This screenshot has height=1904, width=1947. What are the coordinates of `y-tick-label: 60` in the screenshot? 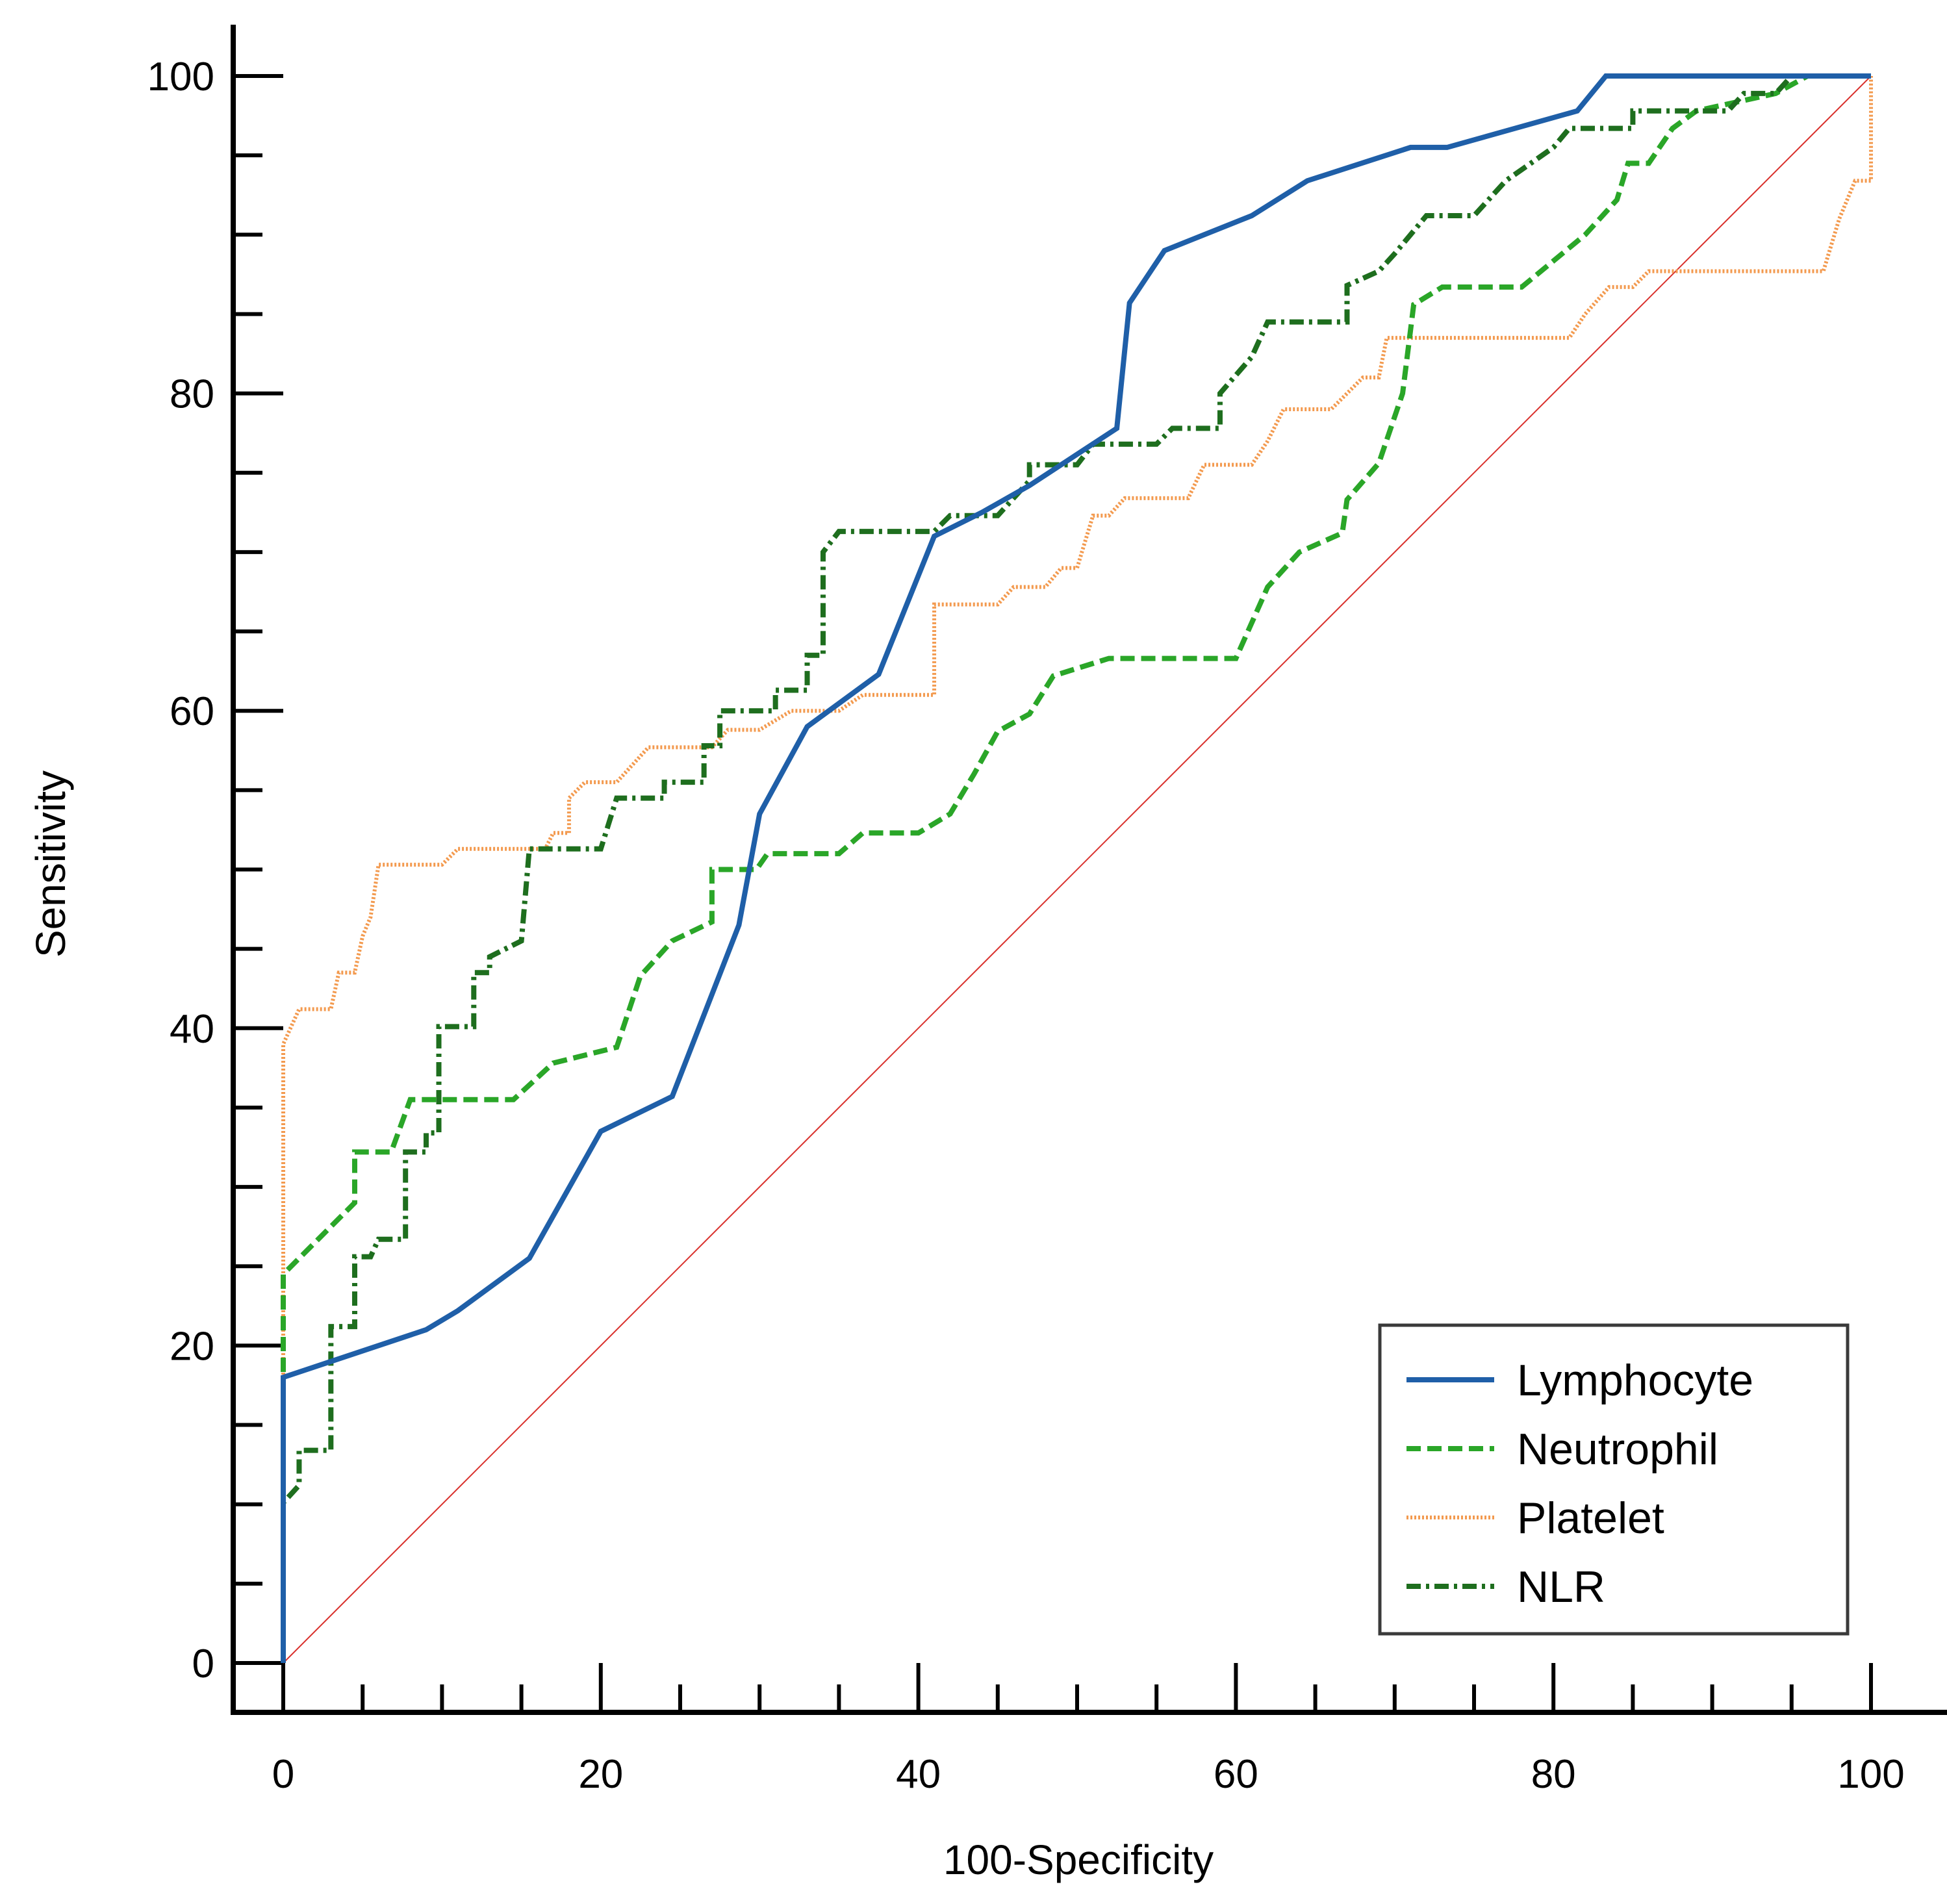 It's located at (192, 711).